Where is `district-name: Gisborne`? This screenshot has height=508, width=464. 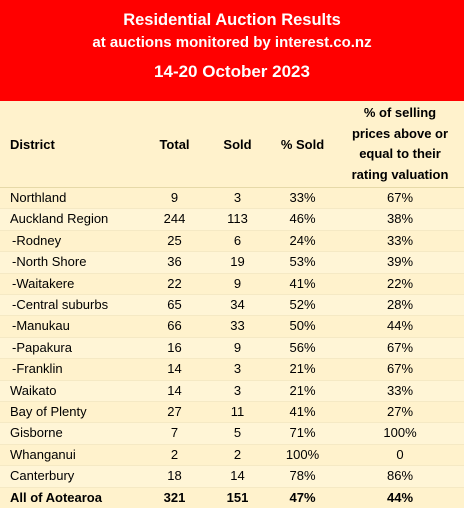 district-name: Gisborne is located at coordinates (71, 433).